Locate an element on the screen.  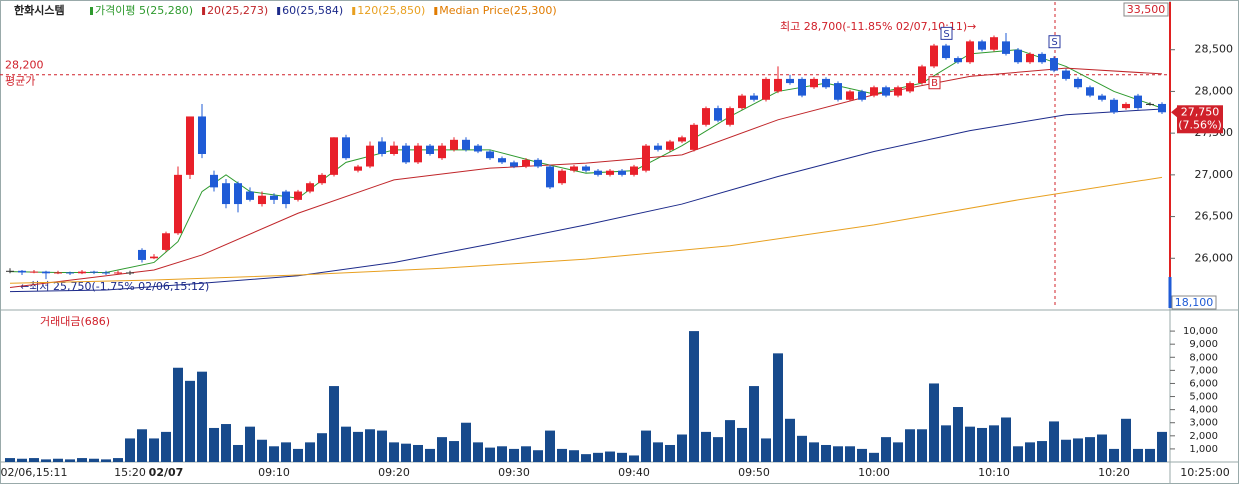
y-tick-label: 26,000 is located at coordinates (1214, 257).